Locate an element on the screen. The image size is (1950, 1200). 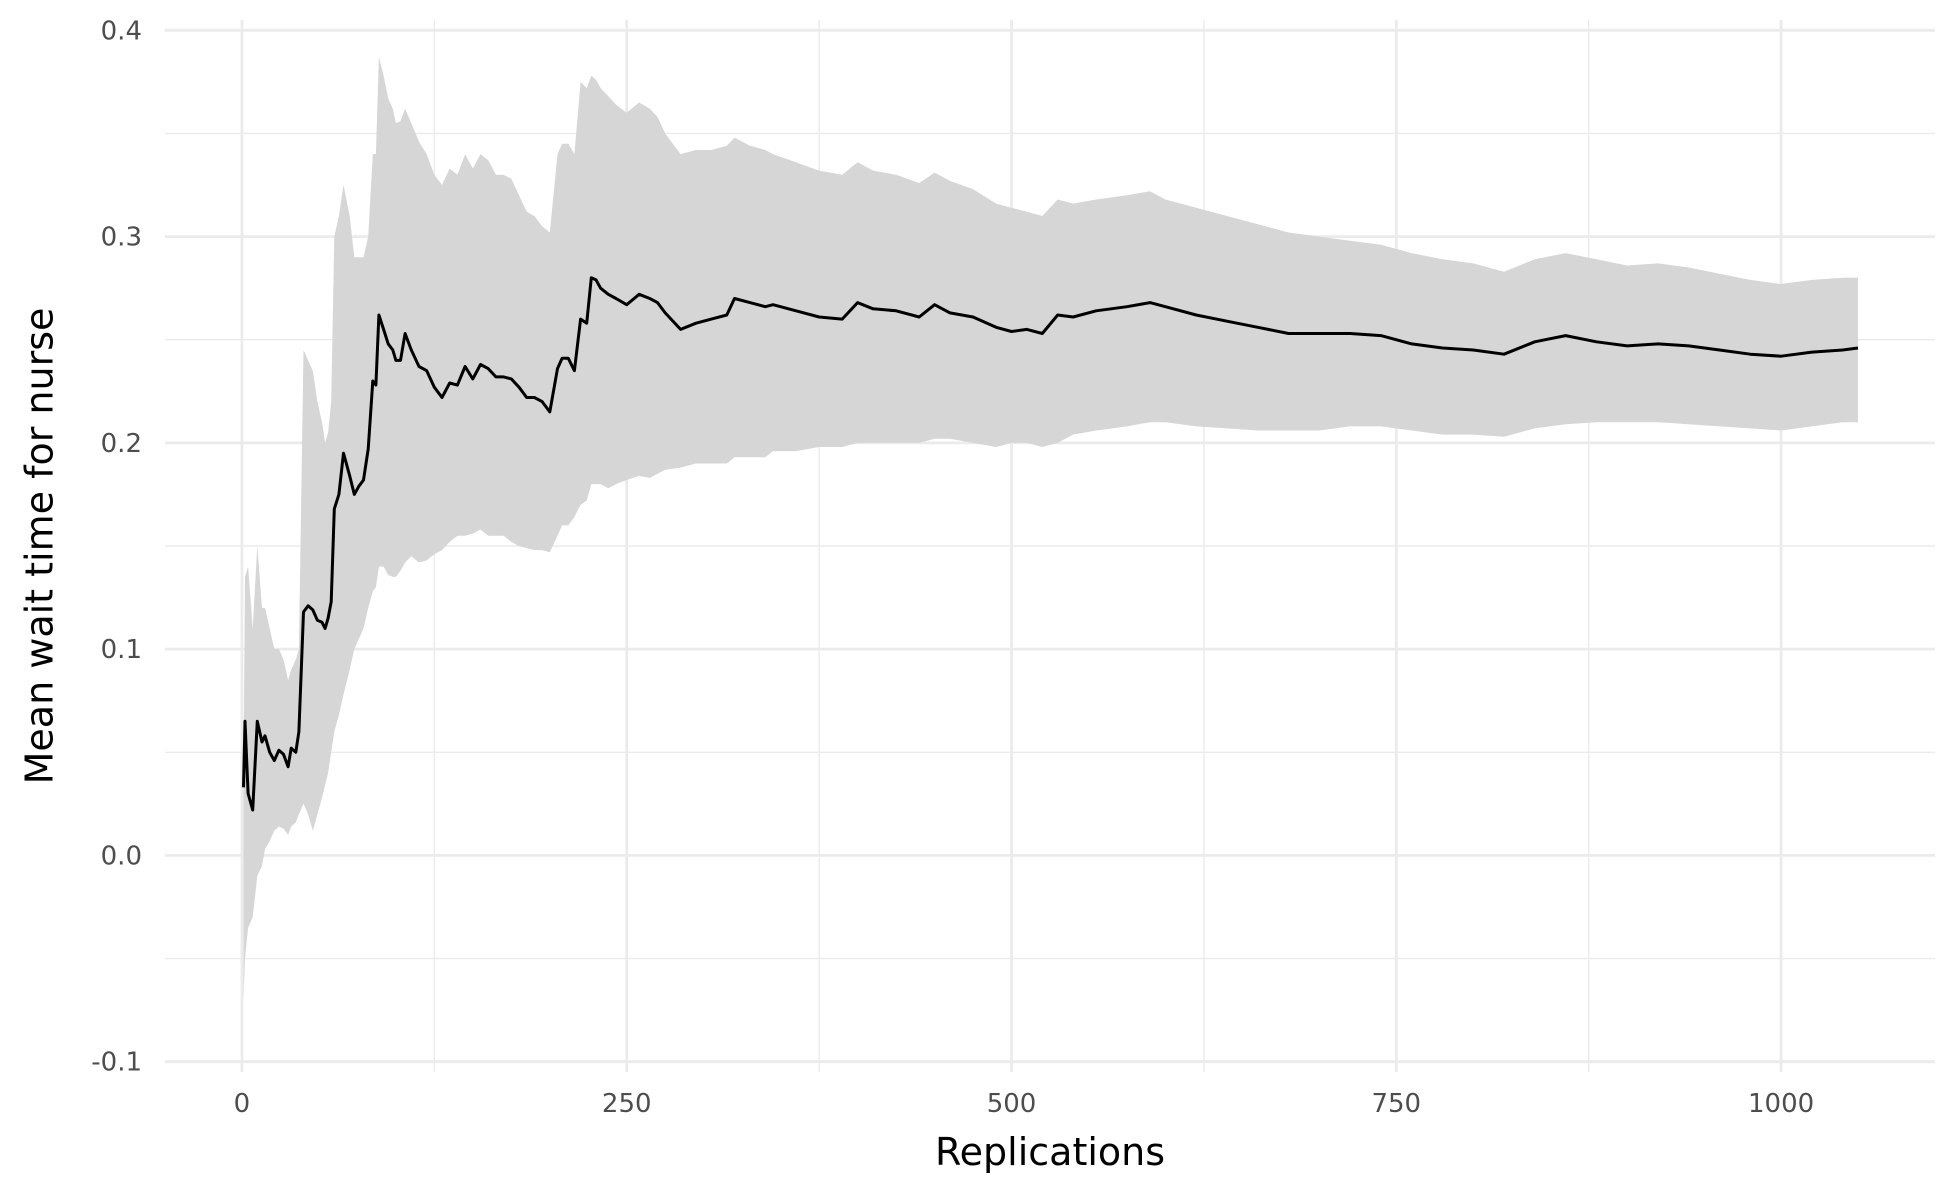
x-tick-label: 1000 is located at coordinates (1781, 1104).